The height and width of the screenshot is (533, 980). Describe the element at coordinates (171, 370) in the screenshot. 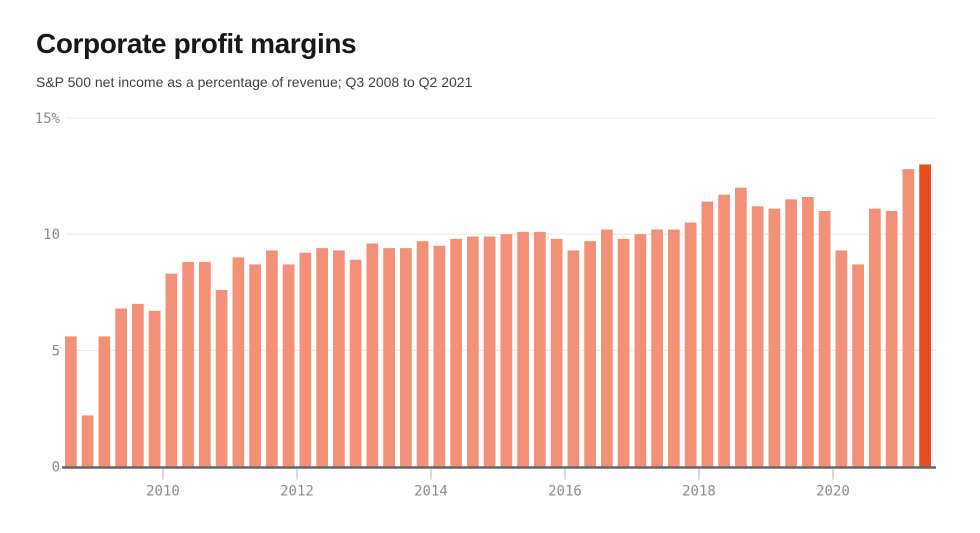

I see `bar-2010-q1` at that location.